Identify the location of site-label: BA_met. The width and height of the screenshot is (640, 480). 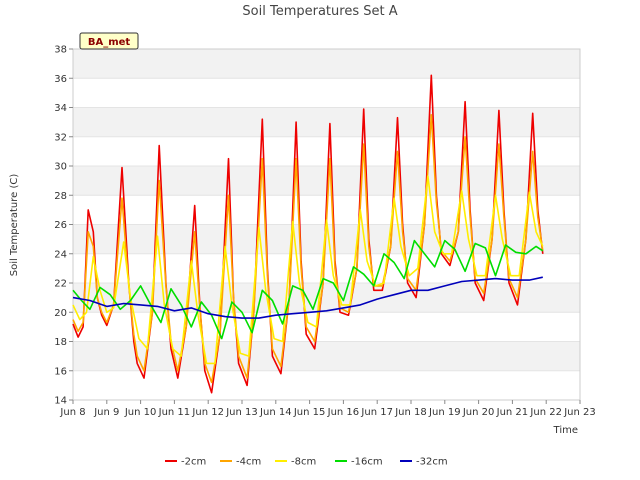
(109, 42).